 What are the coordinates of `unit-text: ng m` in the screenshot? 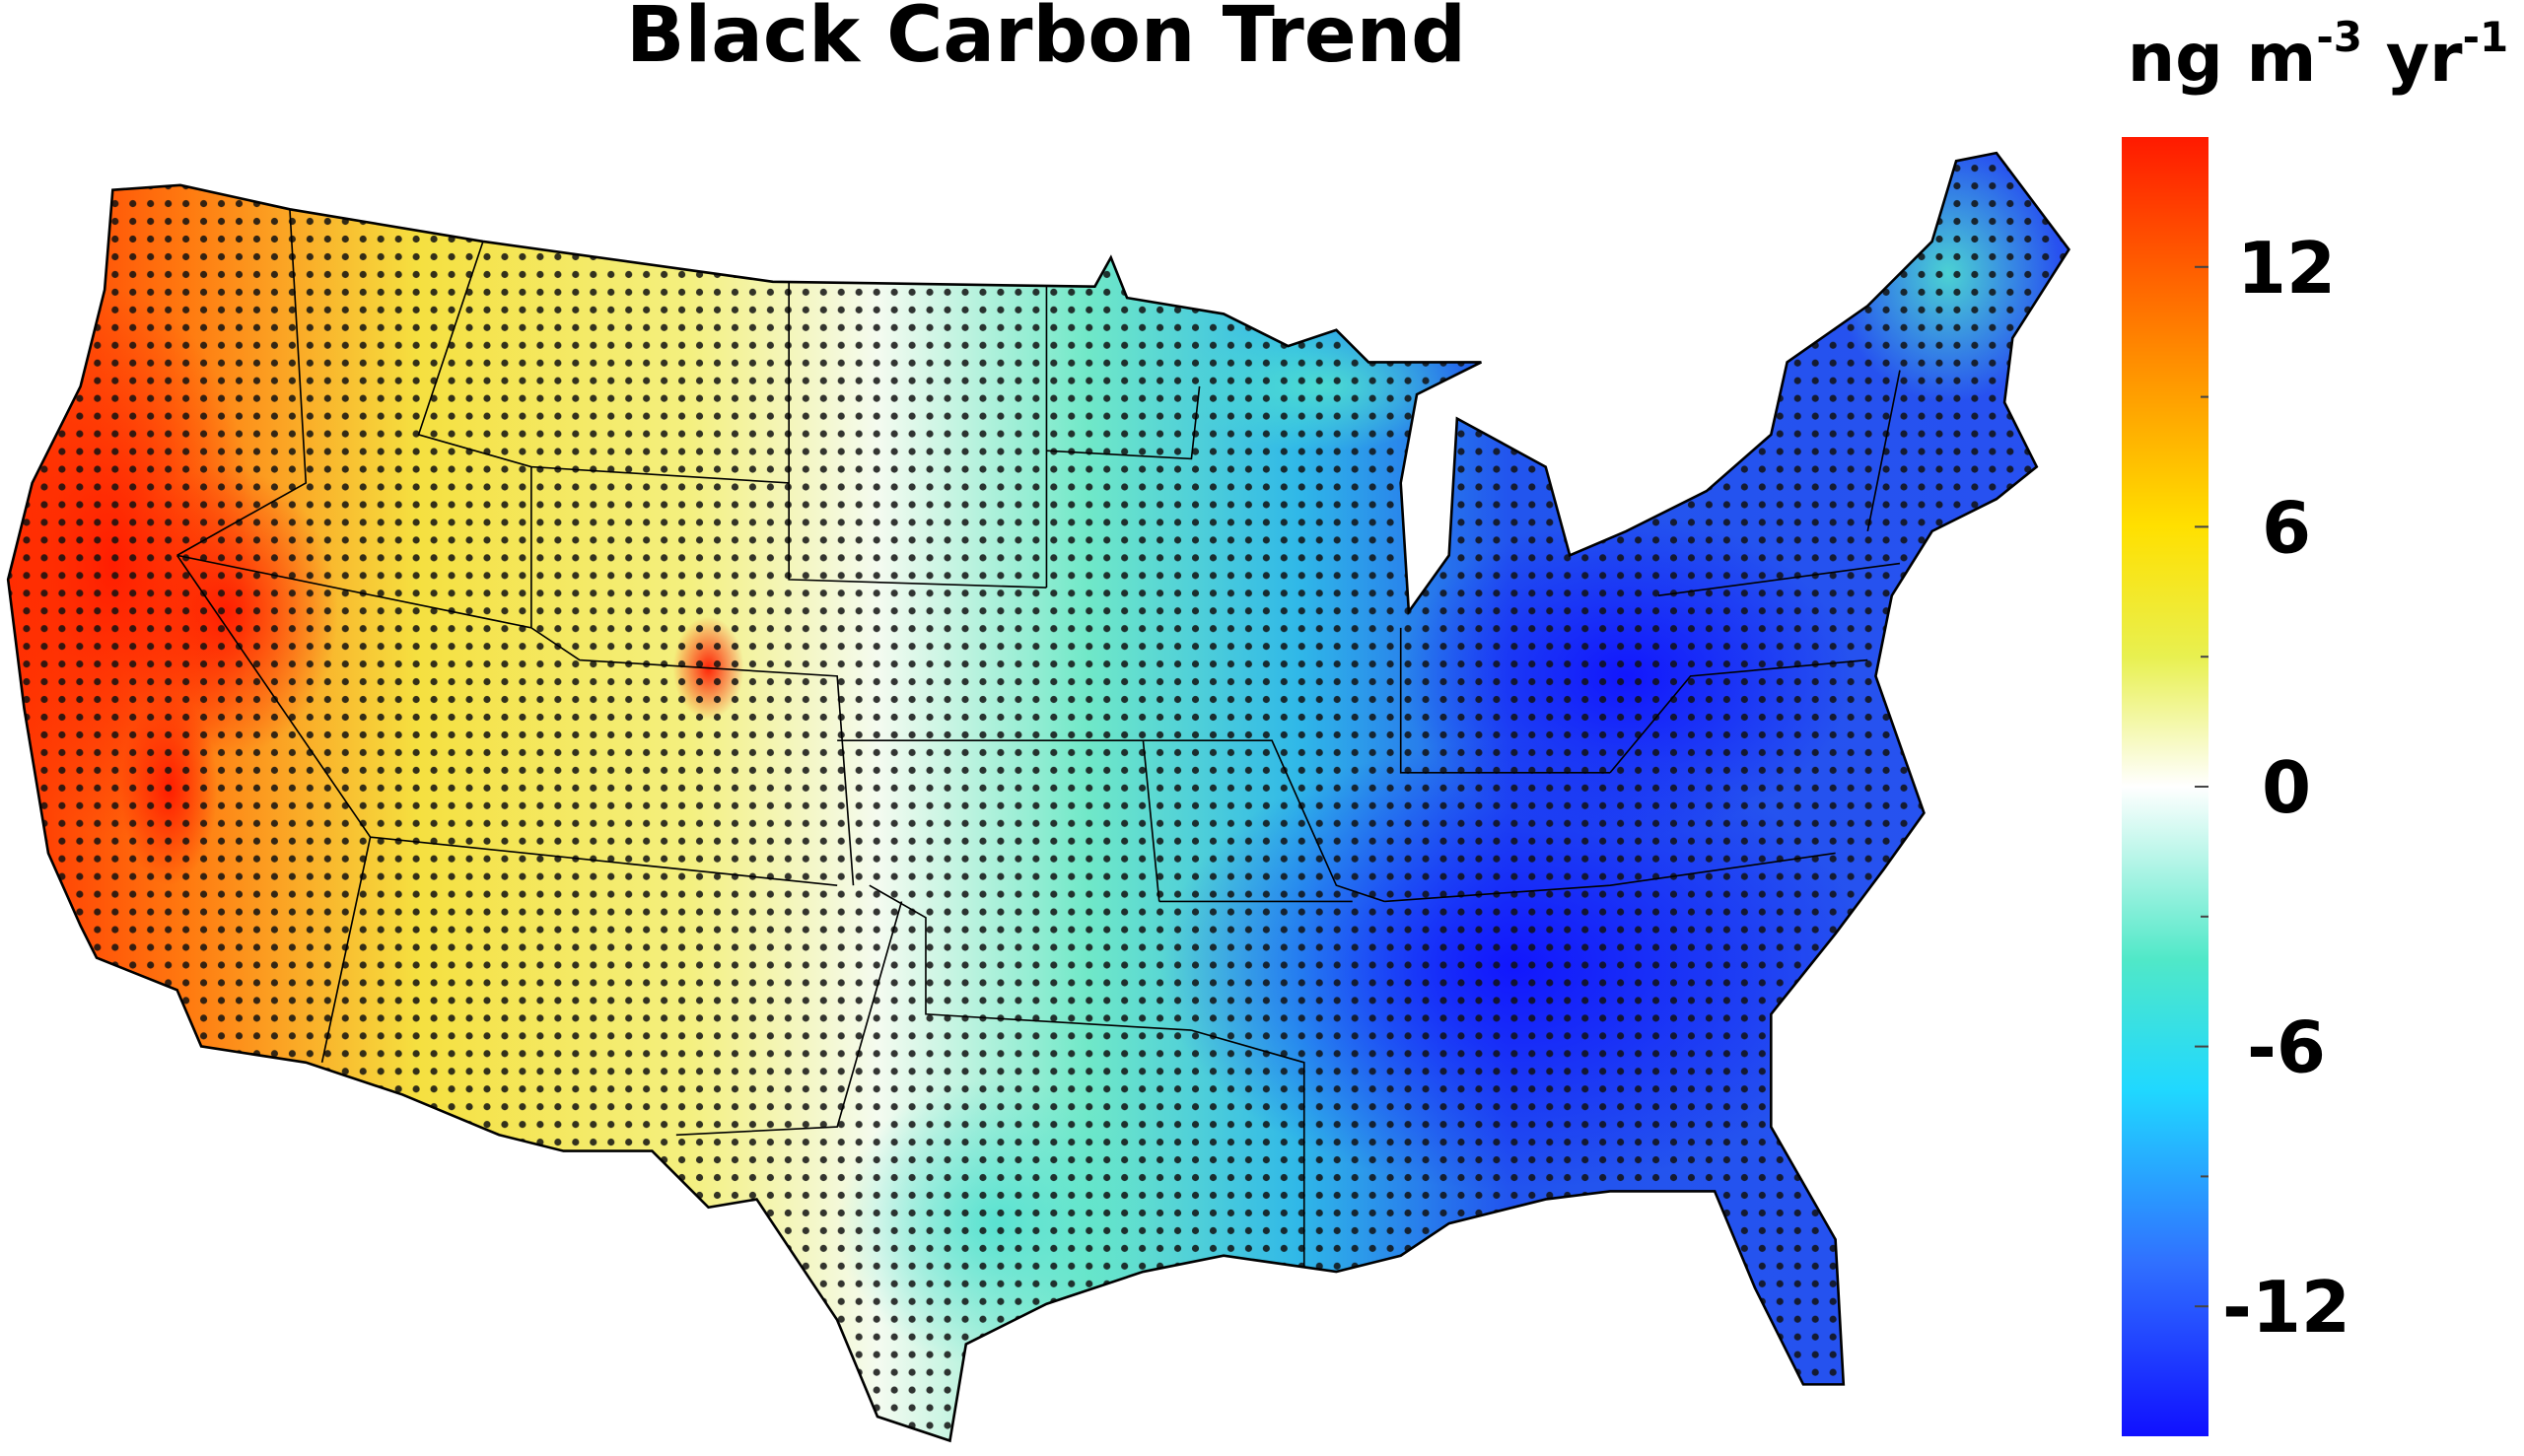 It's located at (2222, 59).